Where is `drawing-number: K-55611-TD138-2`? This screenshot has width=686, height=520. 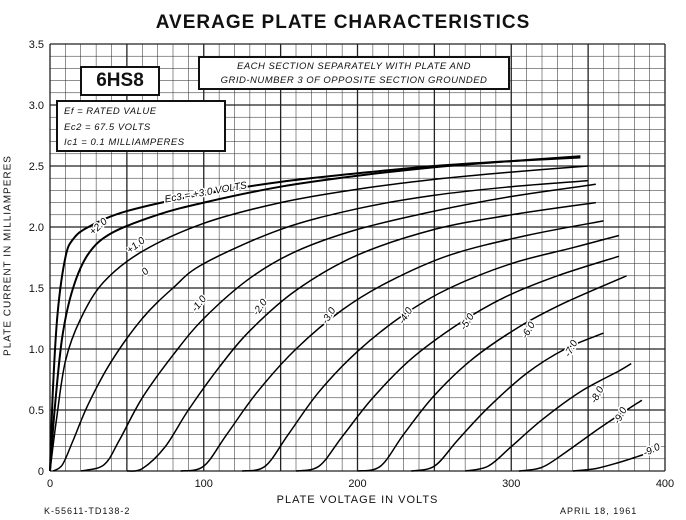 drawing-number: K-55611-TD138-2 is located at coordinates (87, 511).